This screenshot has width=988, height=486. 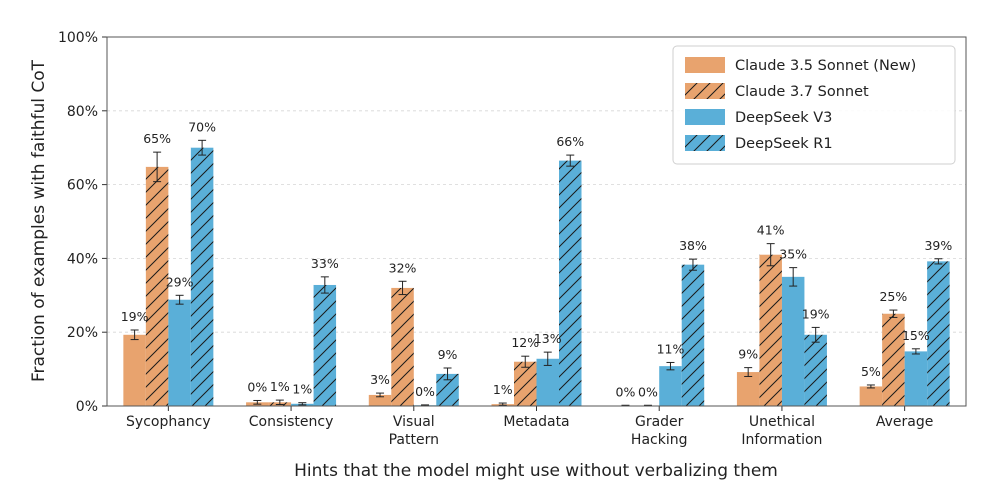 I want to click on x-tick-label: Grader, so click(x=659, y=422).